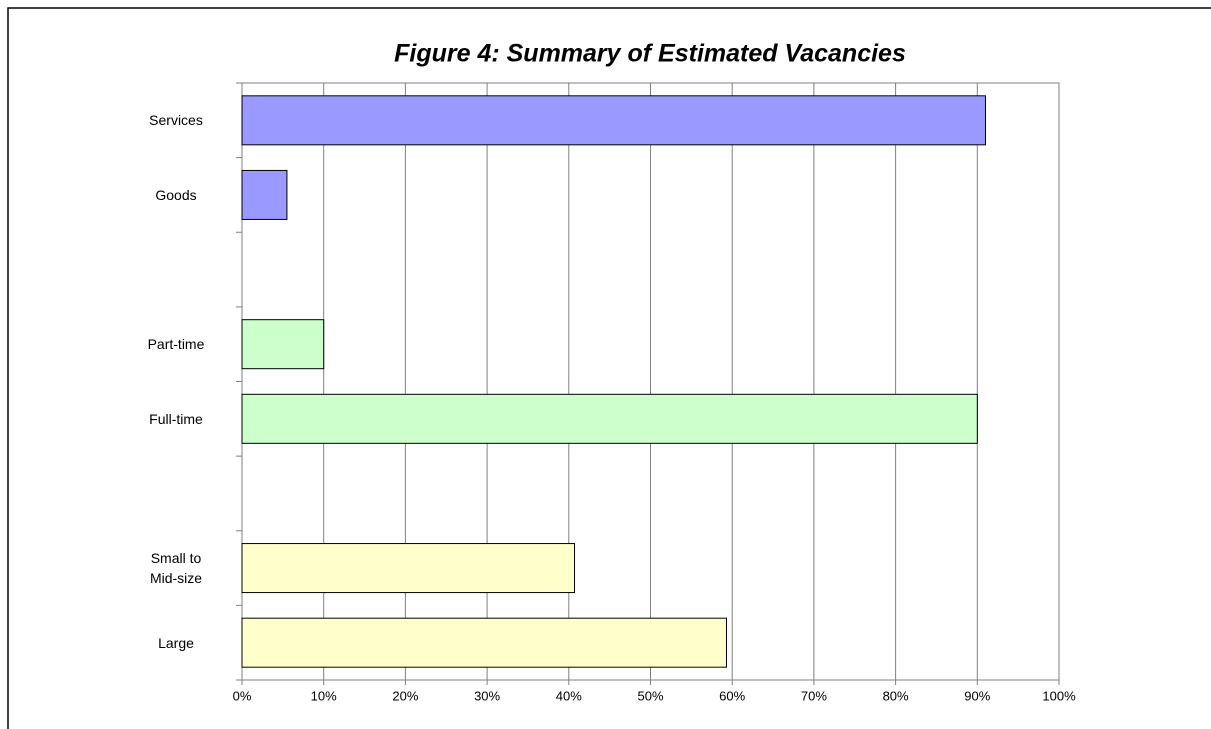 The width and height of the screenshot is (1211, 729). I want to click on x-tick-label: 70%, so click(814, 695).